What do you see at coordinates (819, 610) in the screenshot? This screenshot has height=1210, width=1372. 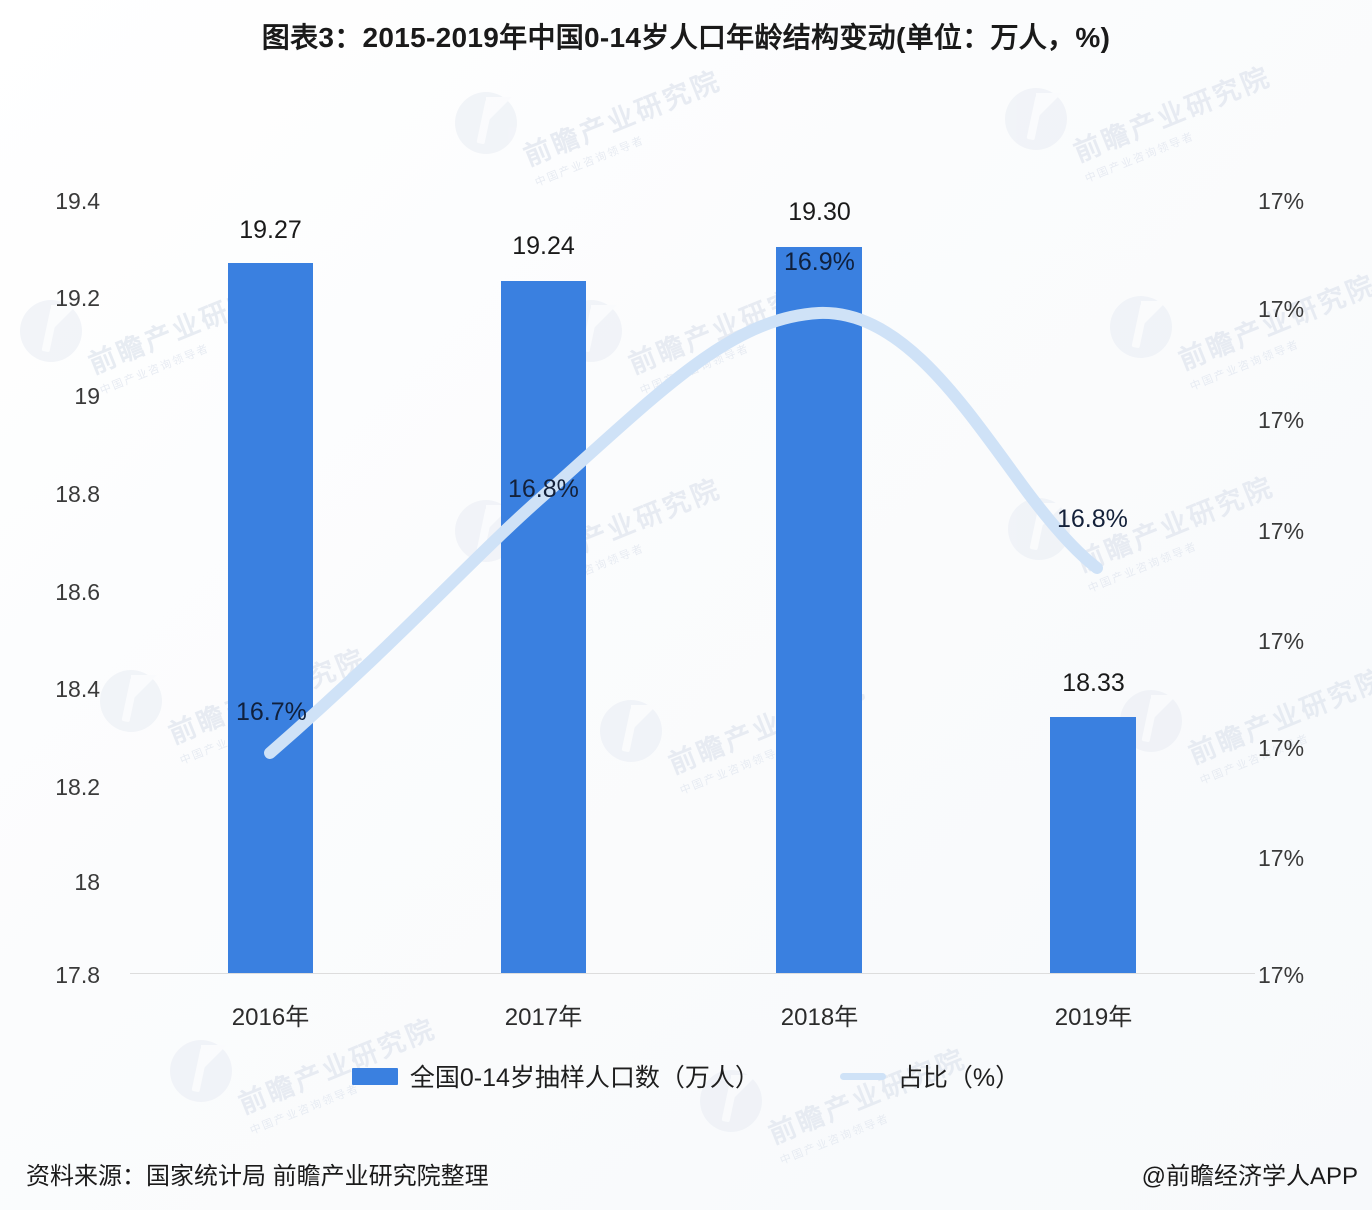 I see `bar-2018` at bounding box center [819, 610].